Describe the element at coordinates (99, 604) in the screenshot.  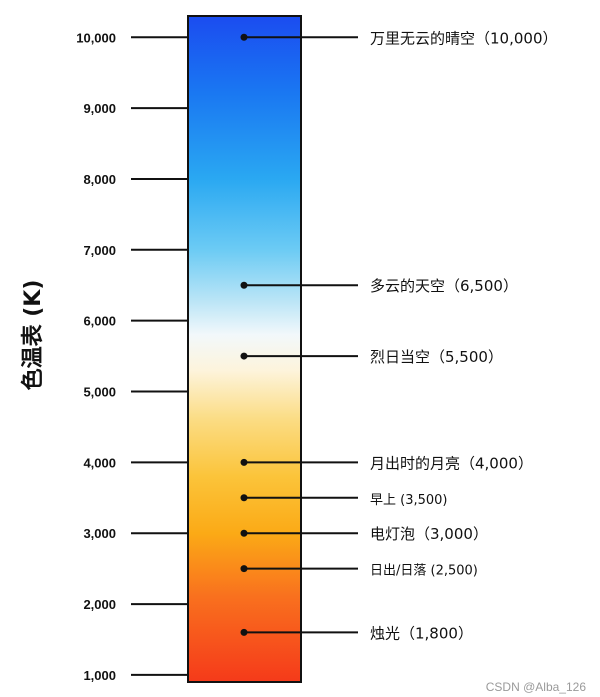
I see `tick-label: 2,000` at that location.